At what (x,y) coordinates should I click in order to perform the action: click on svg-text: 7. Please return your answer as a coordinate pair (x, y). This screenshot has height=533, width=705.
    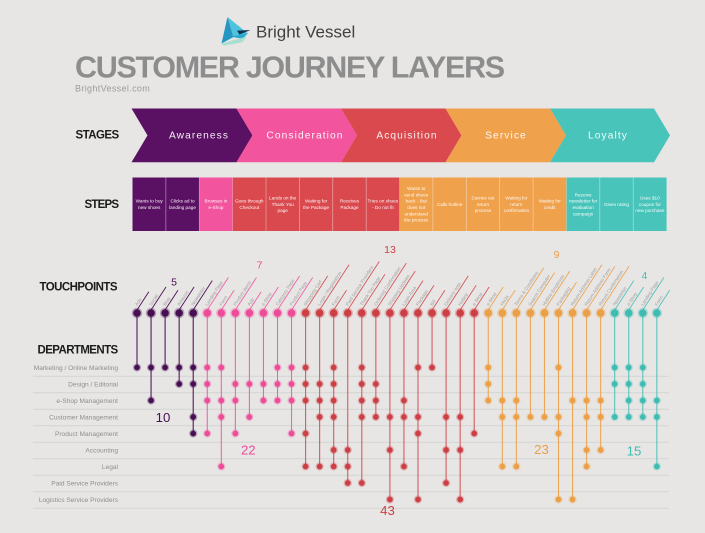
    Looking at the image, I should click on (260, 266).